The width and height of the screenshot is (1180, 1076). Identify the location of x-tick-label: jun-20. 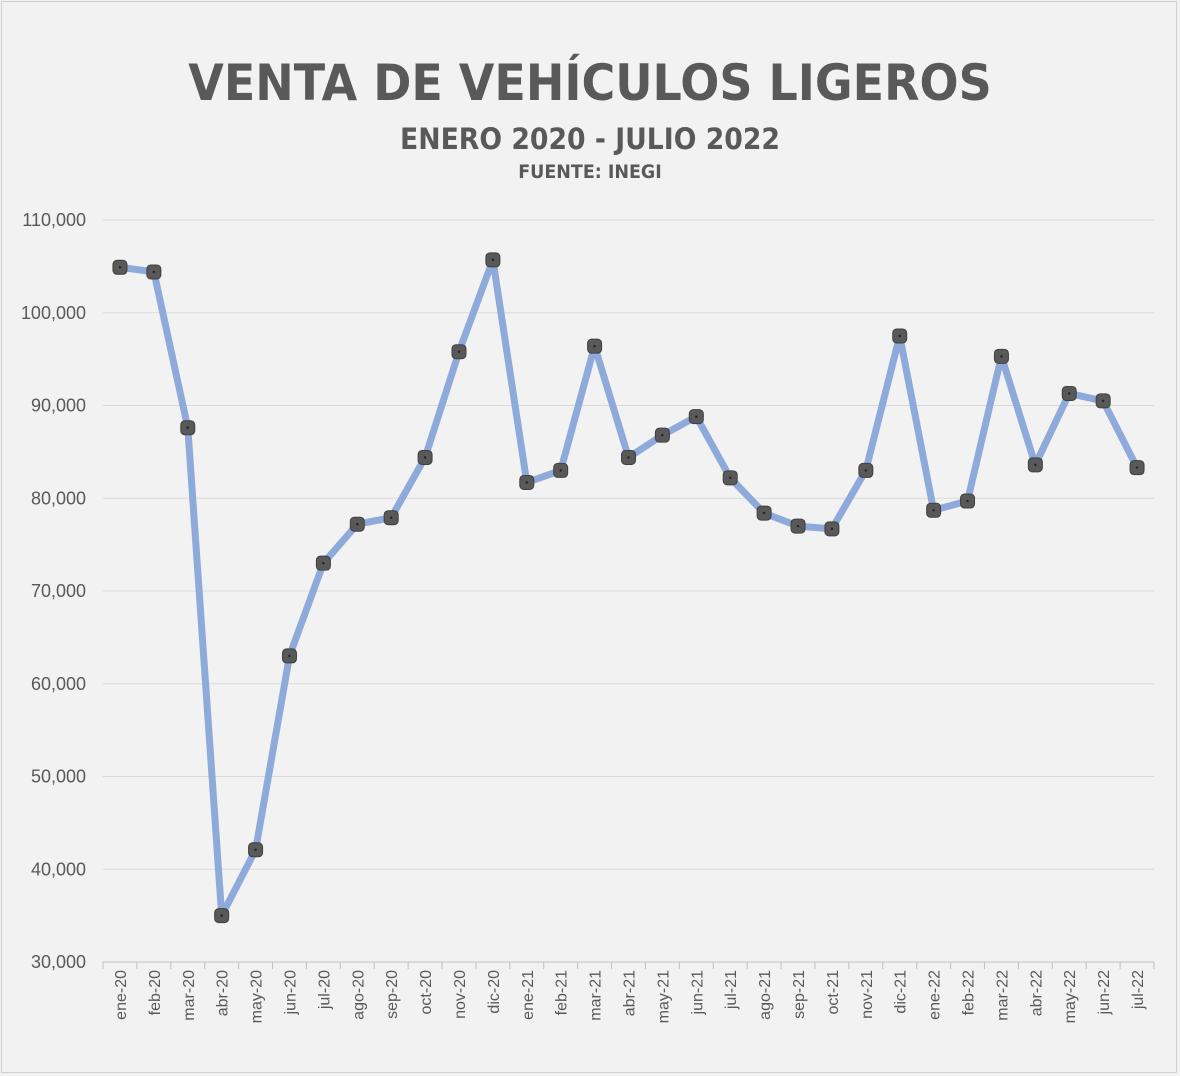
(290, 993).